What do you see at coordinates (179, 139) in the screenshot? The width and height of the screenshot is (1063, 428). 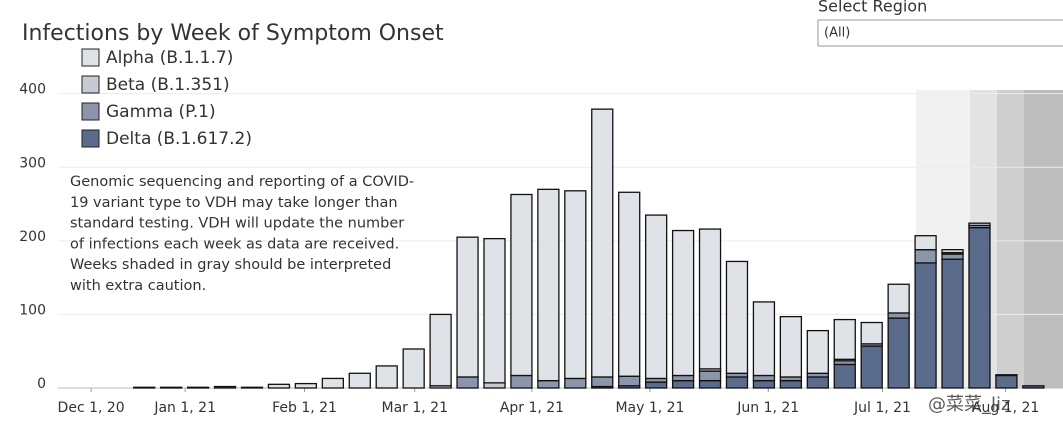 I see `legend-label: Delta (B.1.617.2)` at bounding box center [179, 139].